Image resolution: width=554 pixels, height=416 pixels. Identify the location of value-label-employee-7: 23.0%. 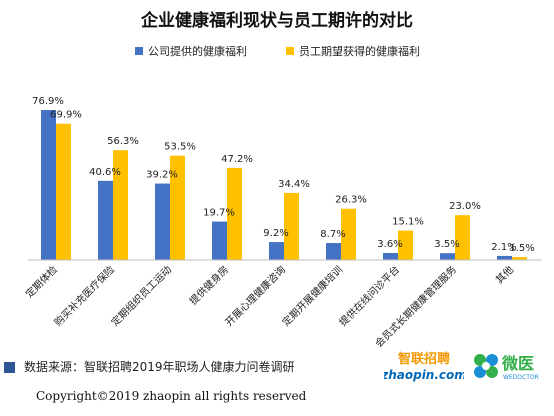
(465, 206).